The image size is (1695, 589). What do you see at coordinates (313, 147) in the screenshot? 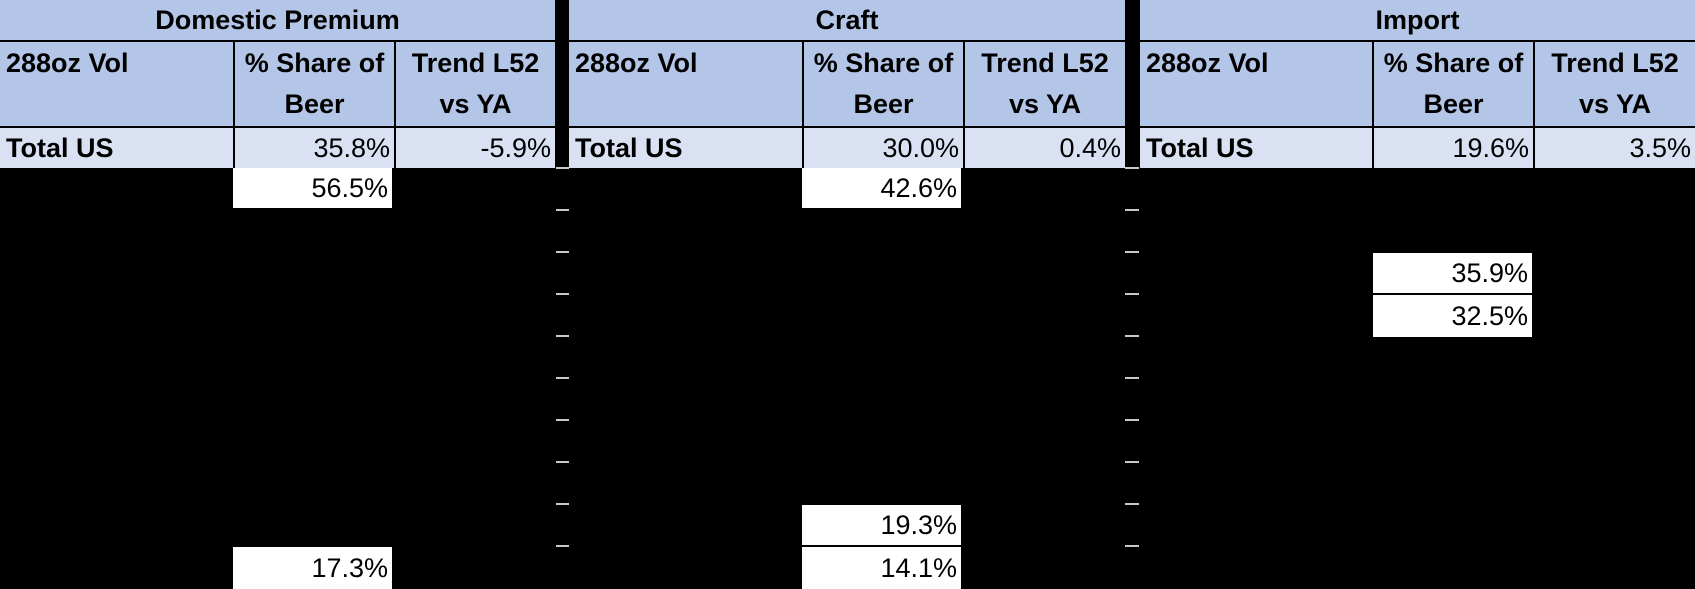
I see `total-us-share: 35.8%` at bounding box center [313, 147].